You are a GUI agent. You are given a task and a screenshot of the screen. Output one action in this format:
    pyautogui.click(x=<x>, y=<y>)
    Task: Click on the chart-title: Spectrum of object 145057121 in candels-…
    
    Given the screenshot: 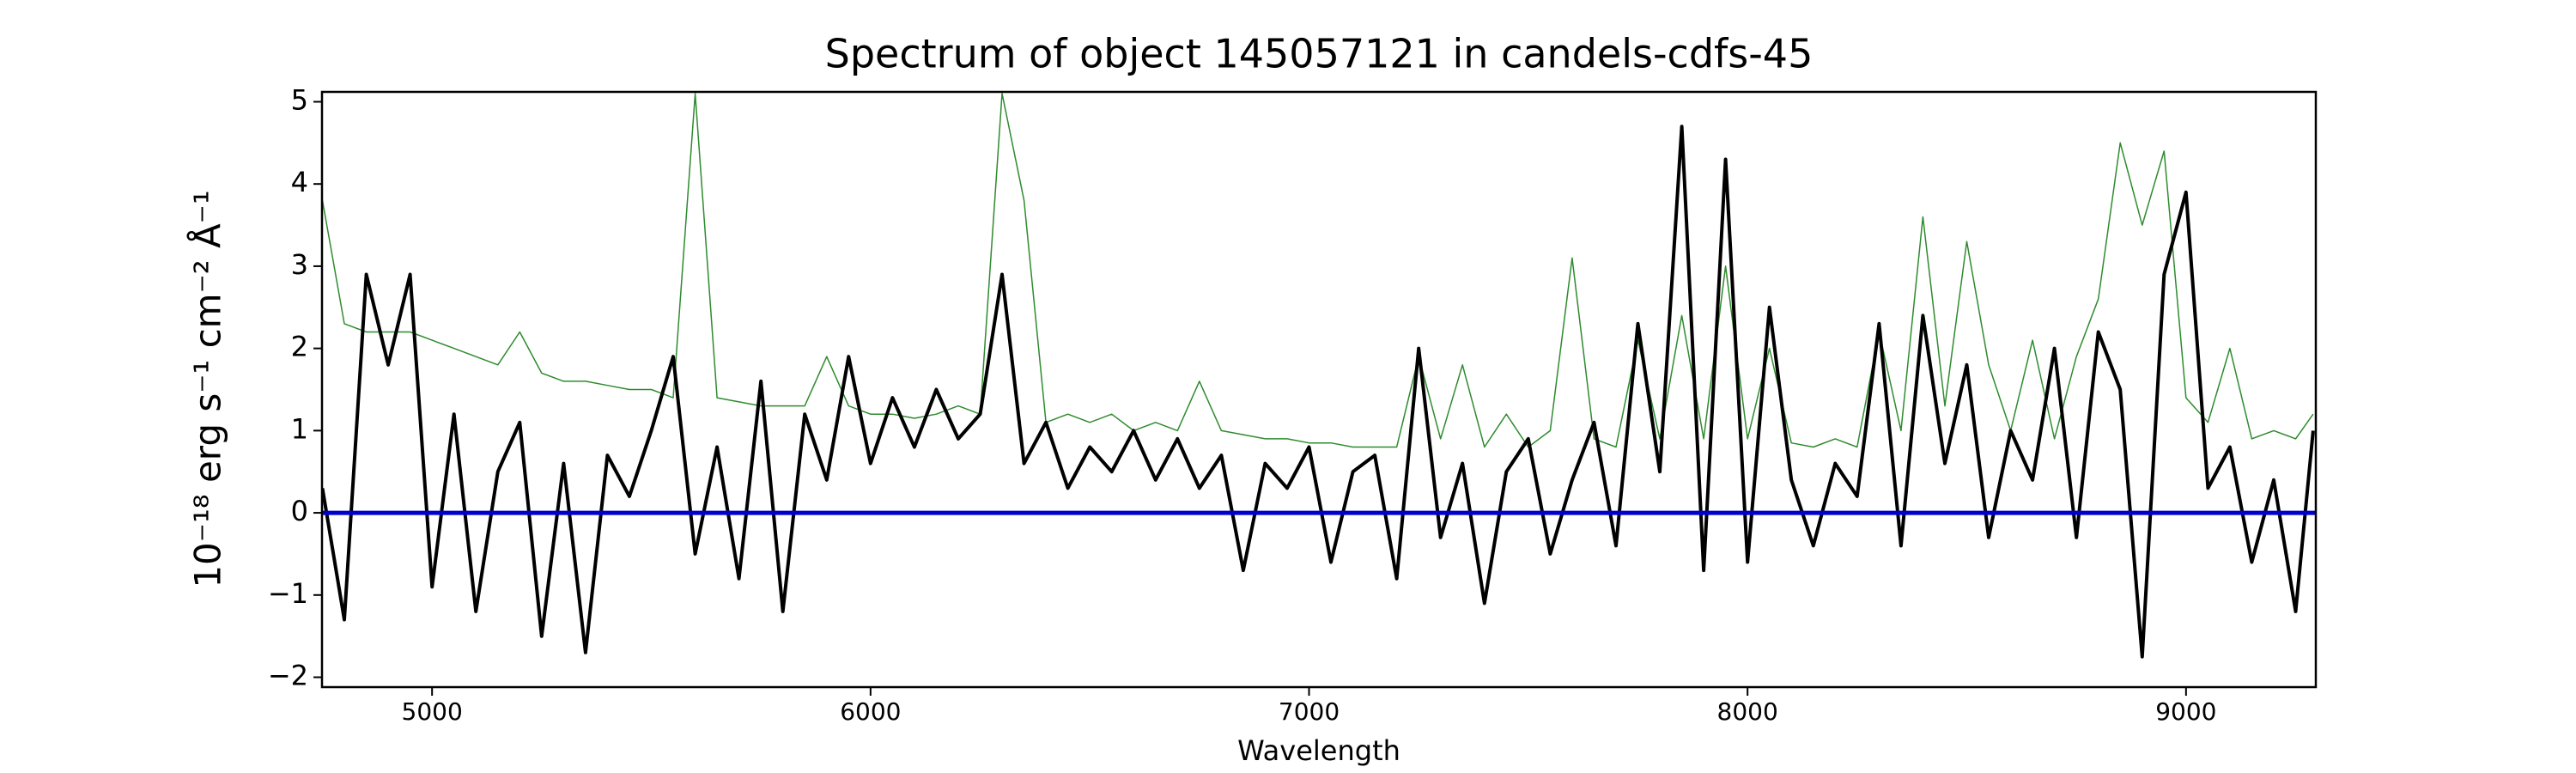 What is the action you would take?
    pyautogui.click(x=1319, y=54)
    